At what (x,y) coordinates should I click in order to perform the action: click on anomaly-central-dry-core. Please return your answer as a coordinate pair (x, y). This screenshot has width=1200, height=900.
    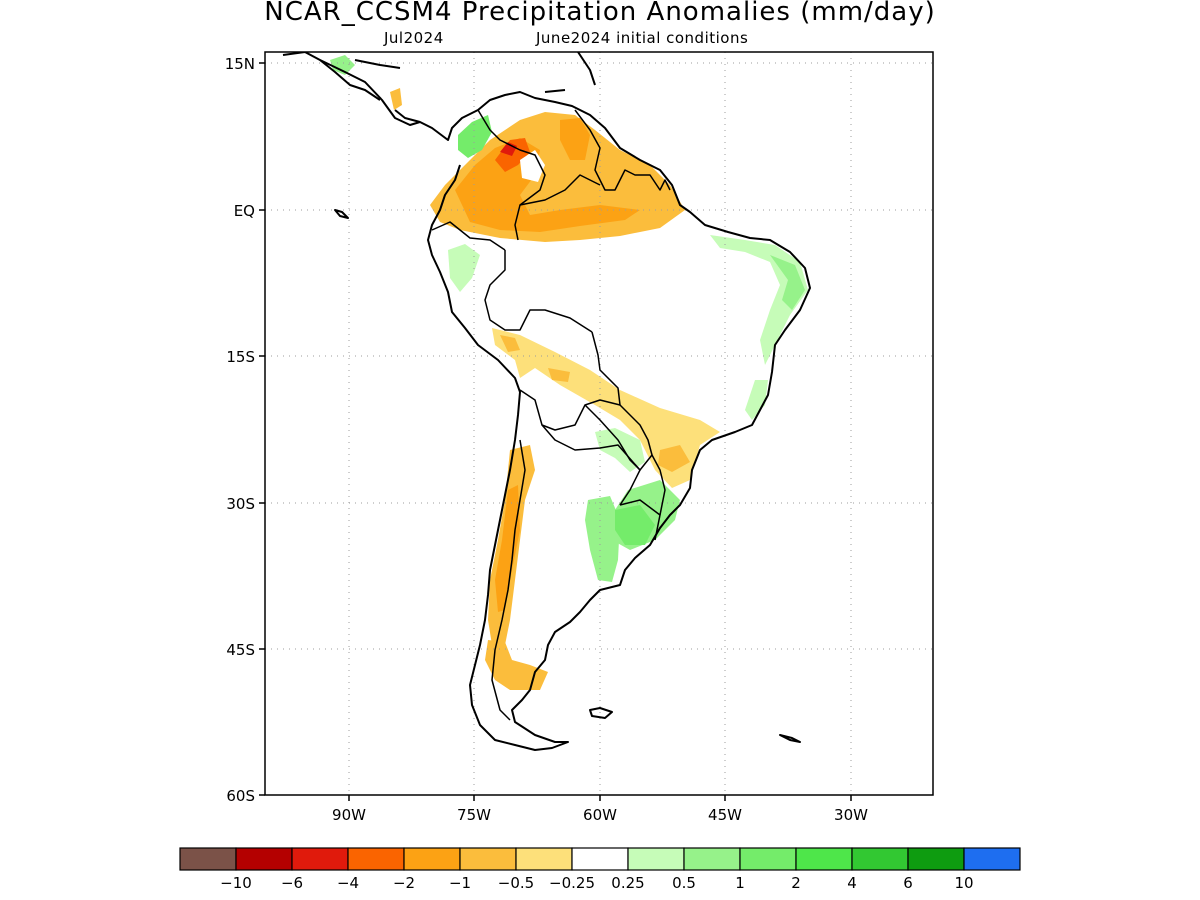
    Looking at the image, I should click on (595, 403).